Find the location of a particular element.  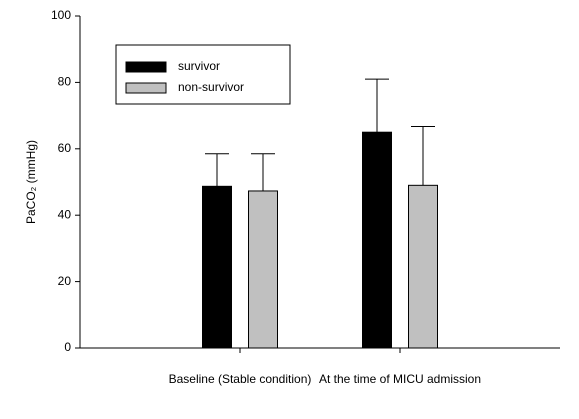

y-tick-label: 0 is located at coordinates (67, 347).